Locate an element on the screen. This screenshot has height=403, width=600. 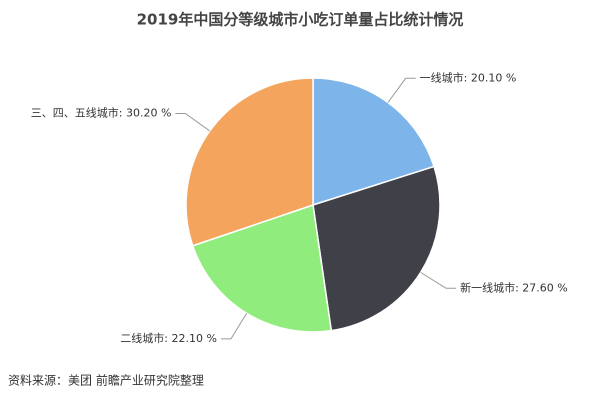
data-label: 一线城市: 20.10 % is located at coordinates (468, 77).